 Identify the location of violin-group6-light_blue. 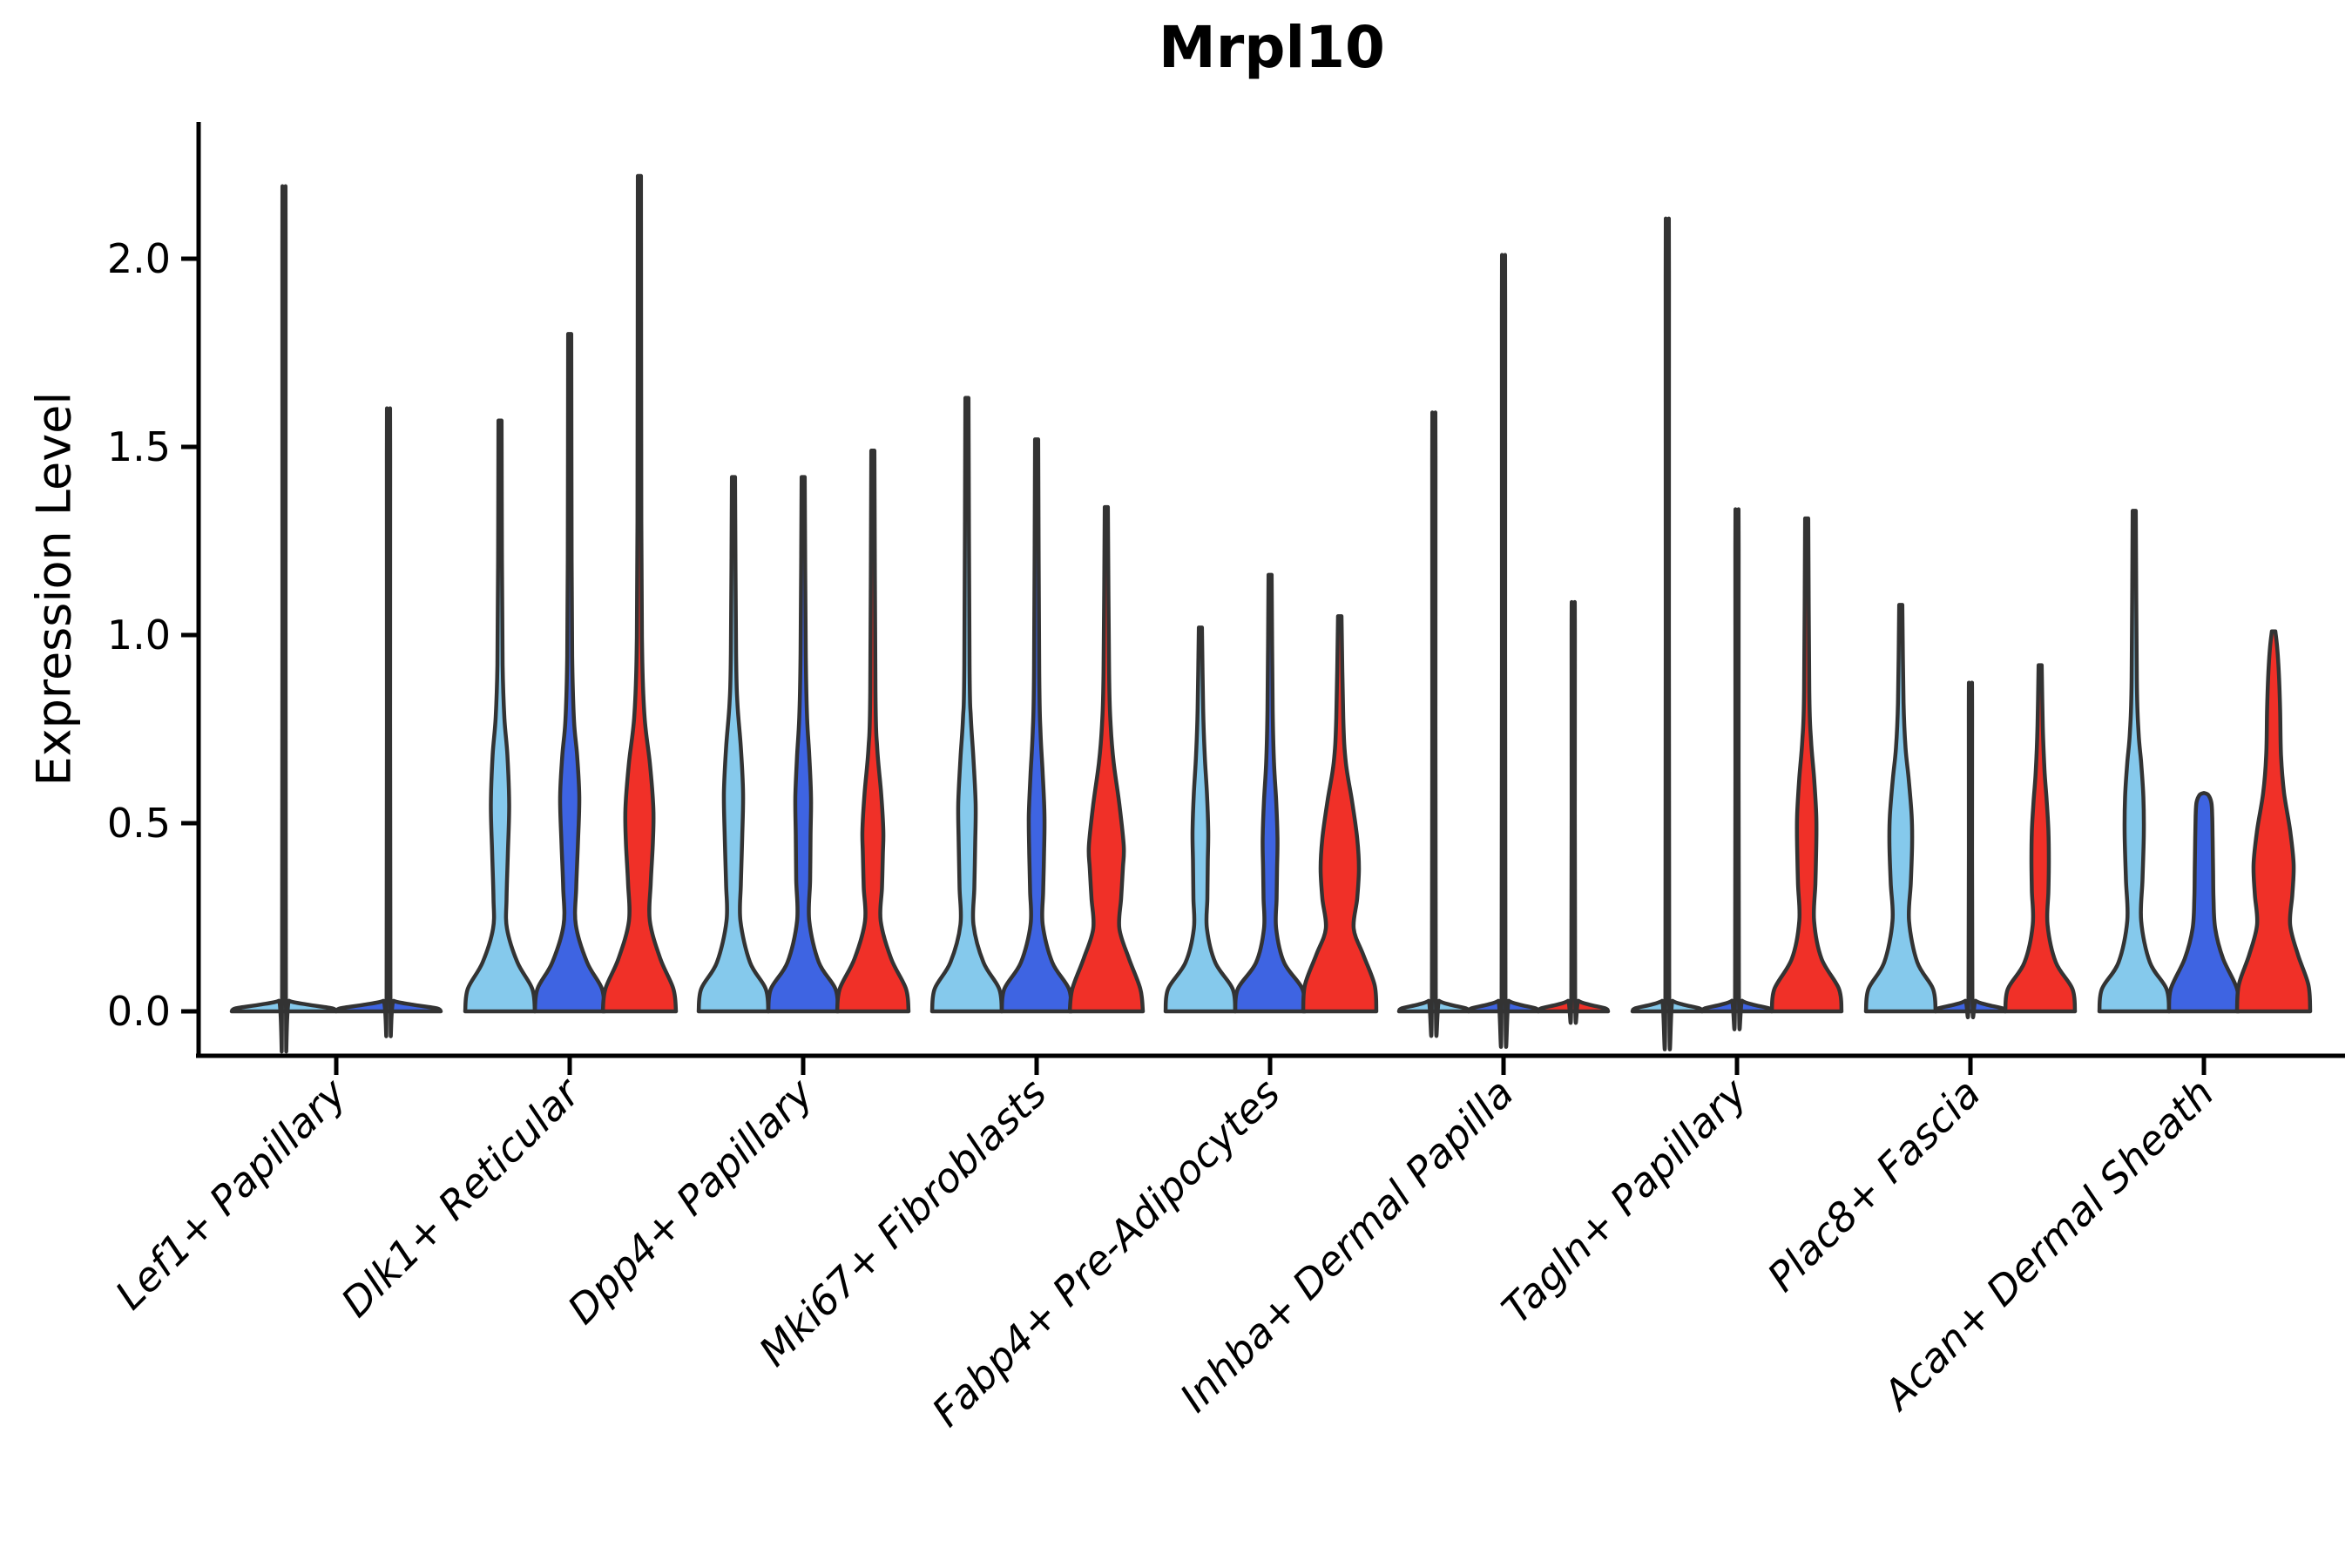
(1433, 724).